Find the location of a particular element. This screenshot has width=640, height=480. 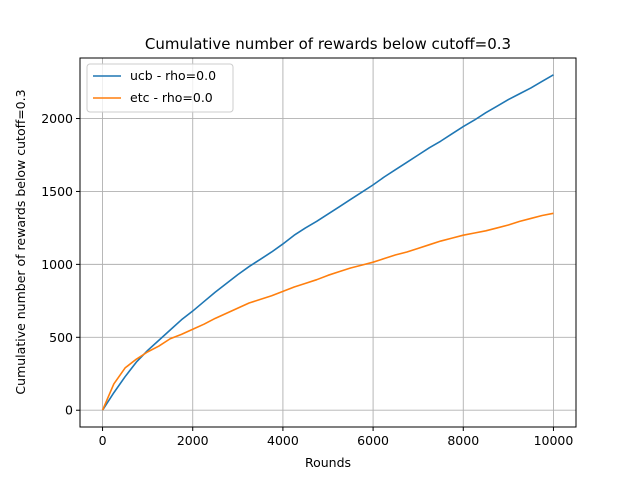

x-tick-label: 2000 is located at coordinates (193, 440).